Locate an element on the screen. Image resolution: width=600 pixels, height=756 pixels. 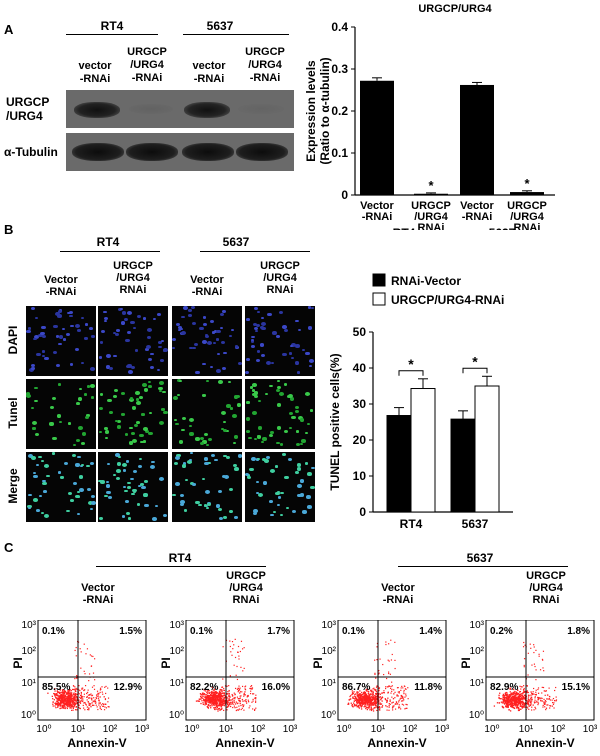
micro-column-label-line: -RNAi is located at coordinates (61, 292).